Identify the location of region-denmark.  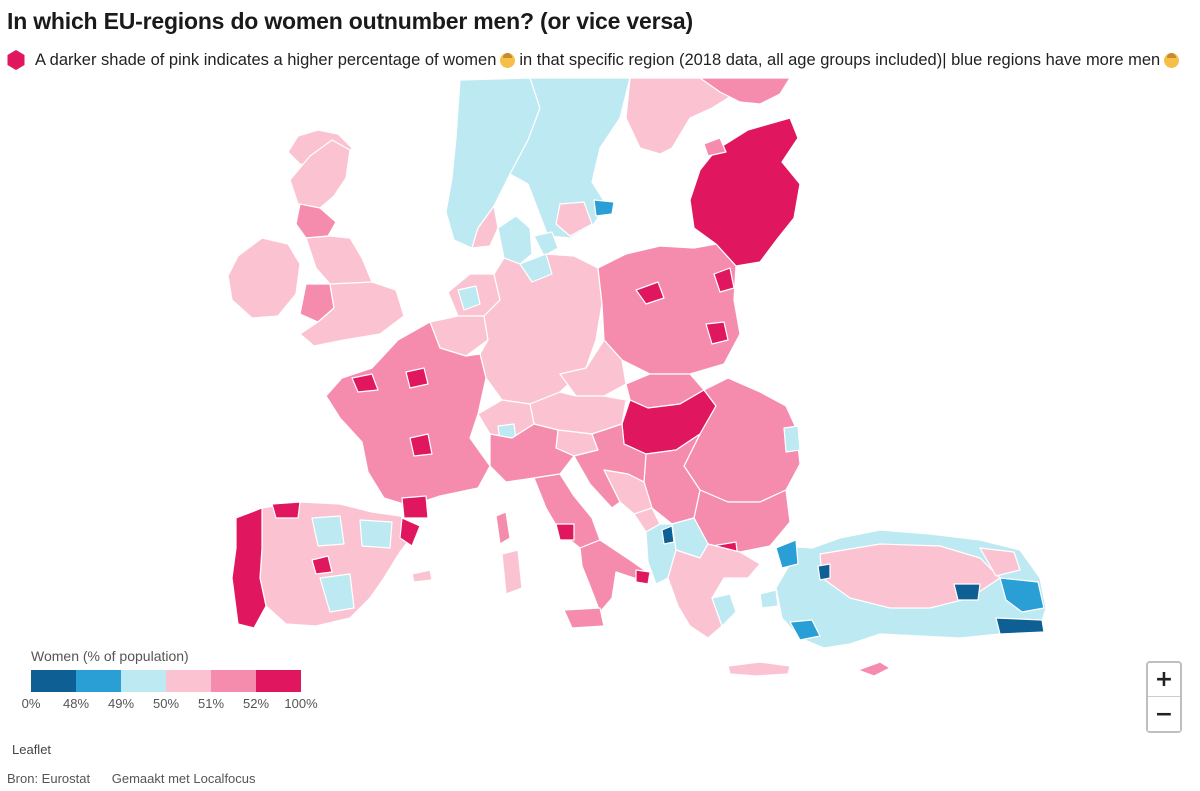
(515, 240).